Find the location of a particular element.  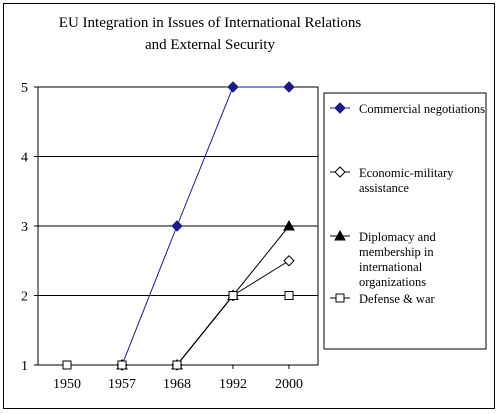

legend-label: assistance is located at coordinates (384, 188).